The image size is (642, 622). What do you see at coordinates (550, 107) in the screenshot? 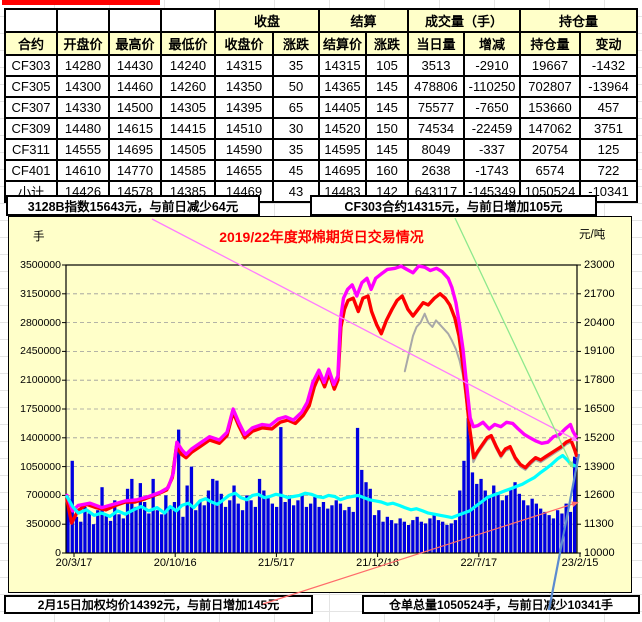
I see `table-cell: 153660` at bounding box center [550, 107].